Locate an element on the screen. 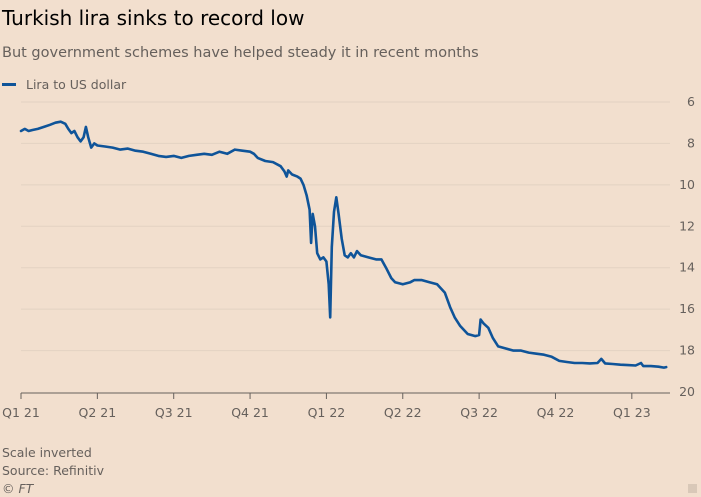 Image resolution: width=701 pixels, height=497 pixels. legend: Lira to US dollar is located at coordinates (64, 84).